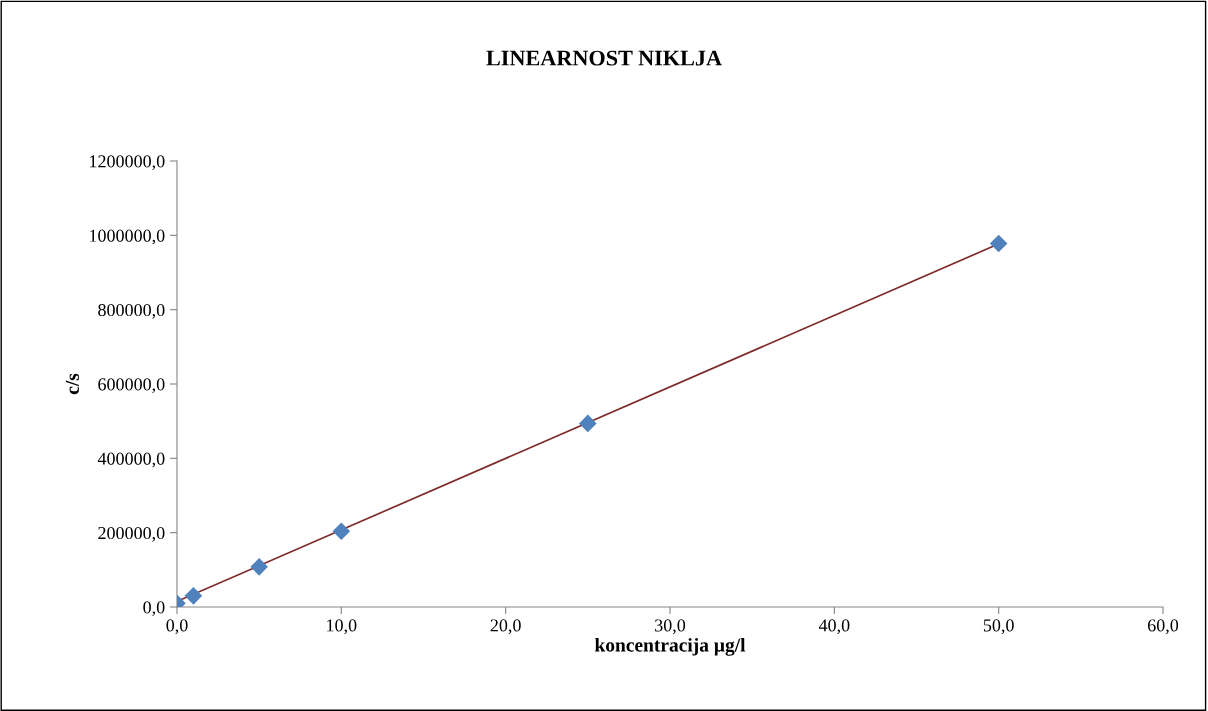 The image size is (1208, 711). I want to click on y-tick-label: 0,0, so click(154, 609).